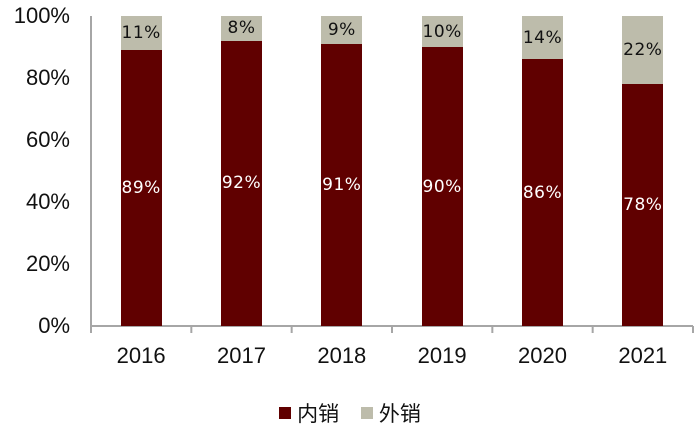 The image size is (700, 430). I want to click on data-label: 8%, so click(241, 28).